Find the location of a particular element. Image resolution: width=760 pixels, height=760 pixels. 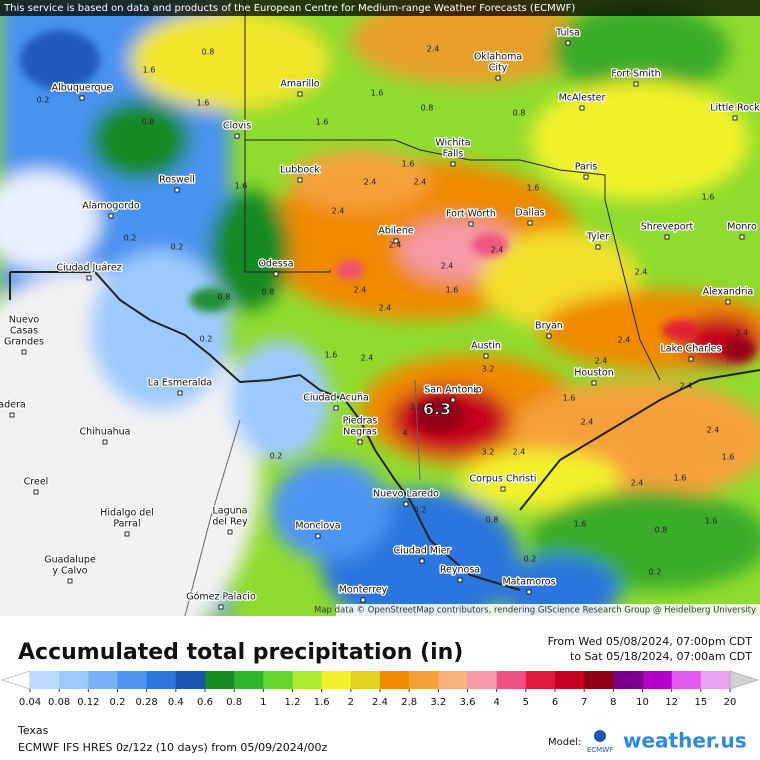

city-label: Chihuahua is located at coordinates (104, 432).